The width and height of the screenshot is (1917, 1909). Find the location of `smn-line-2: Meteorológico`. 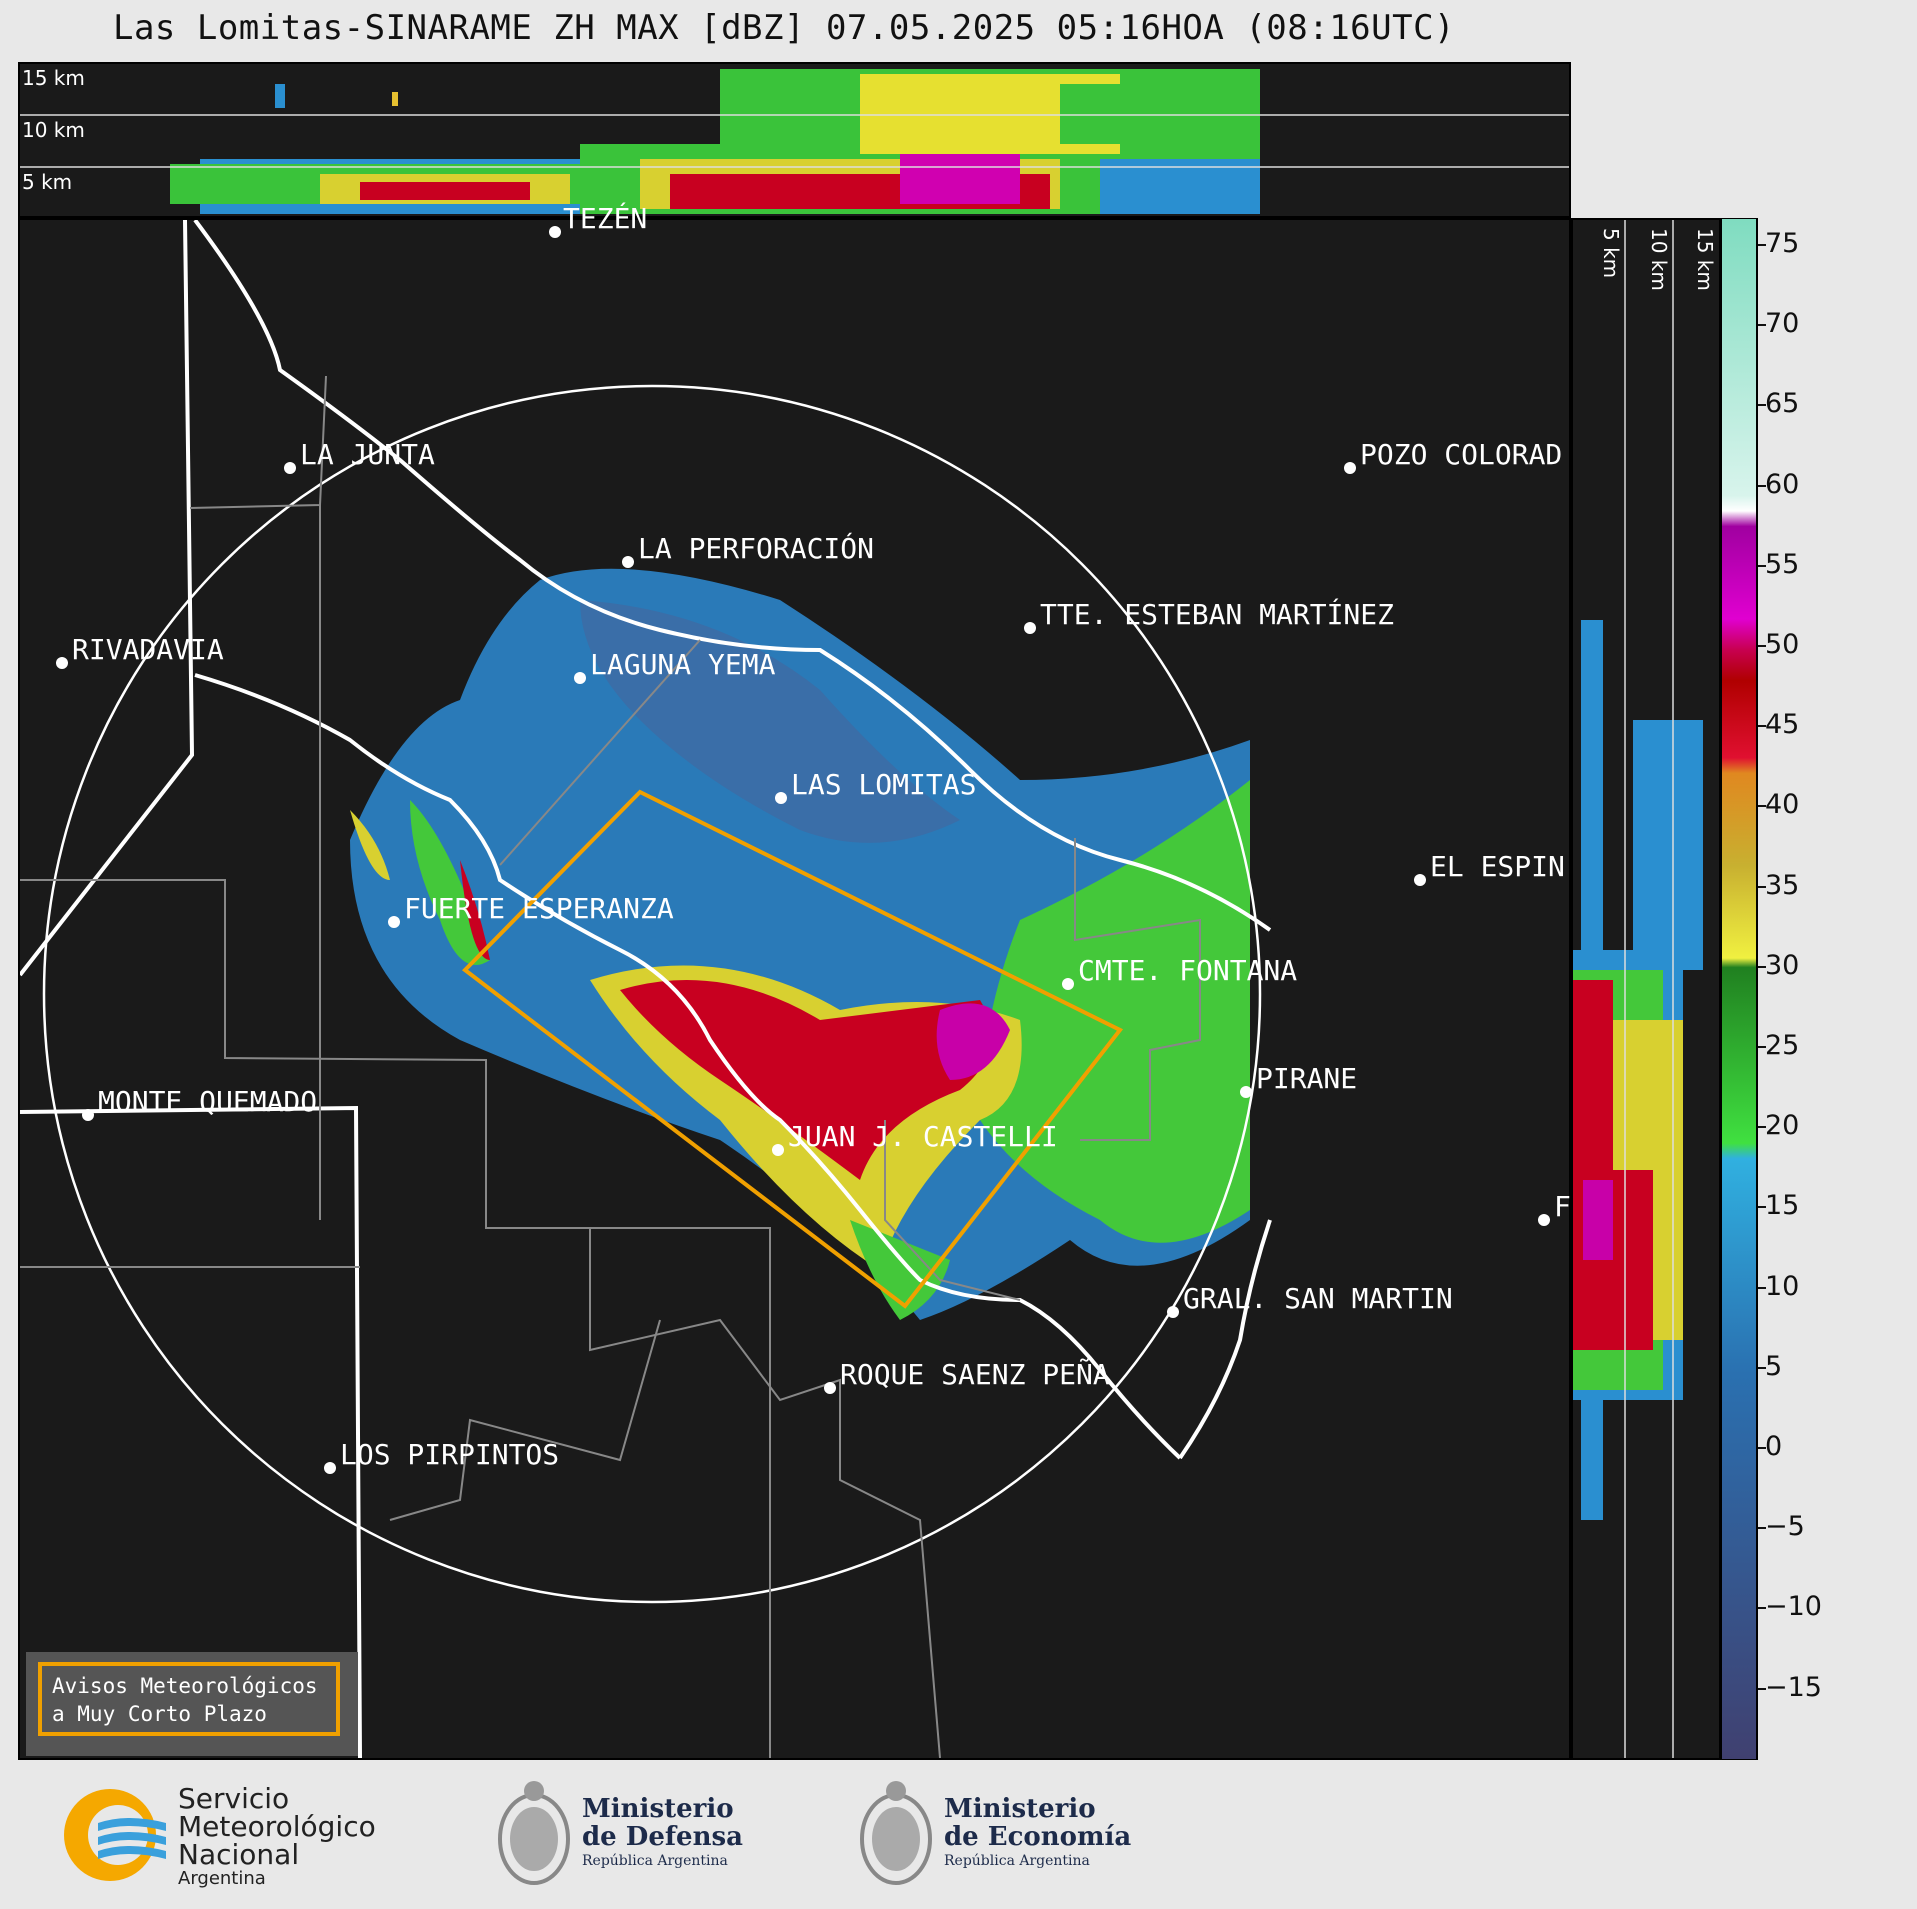

smn-line-2: Meteorológico is located at coordinates (277, 1826).